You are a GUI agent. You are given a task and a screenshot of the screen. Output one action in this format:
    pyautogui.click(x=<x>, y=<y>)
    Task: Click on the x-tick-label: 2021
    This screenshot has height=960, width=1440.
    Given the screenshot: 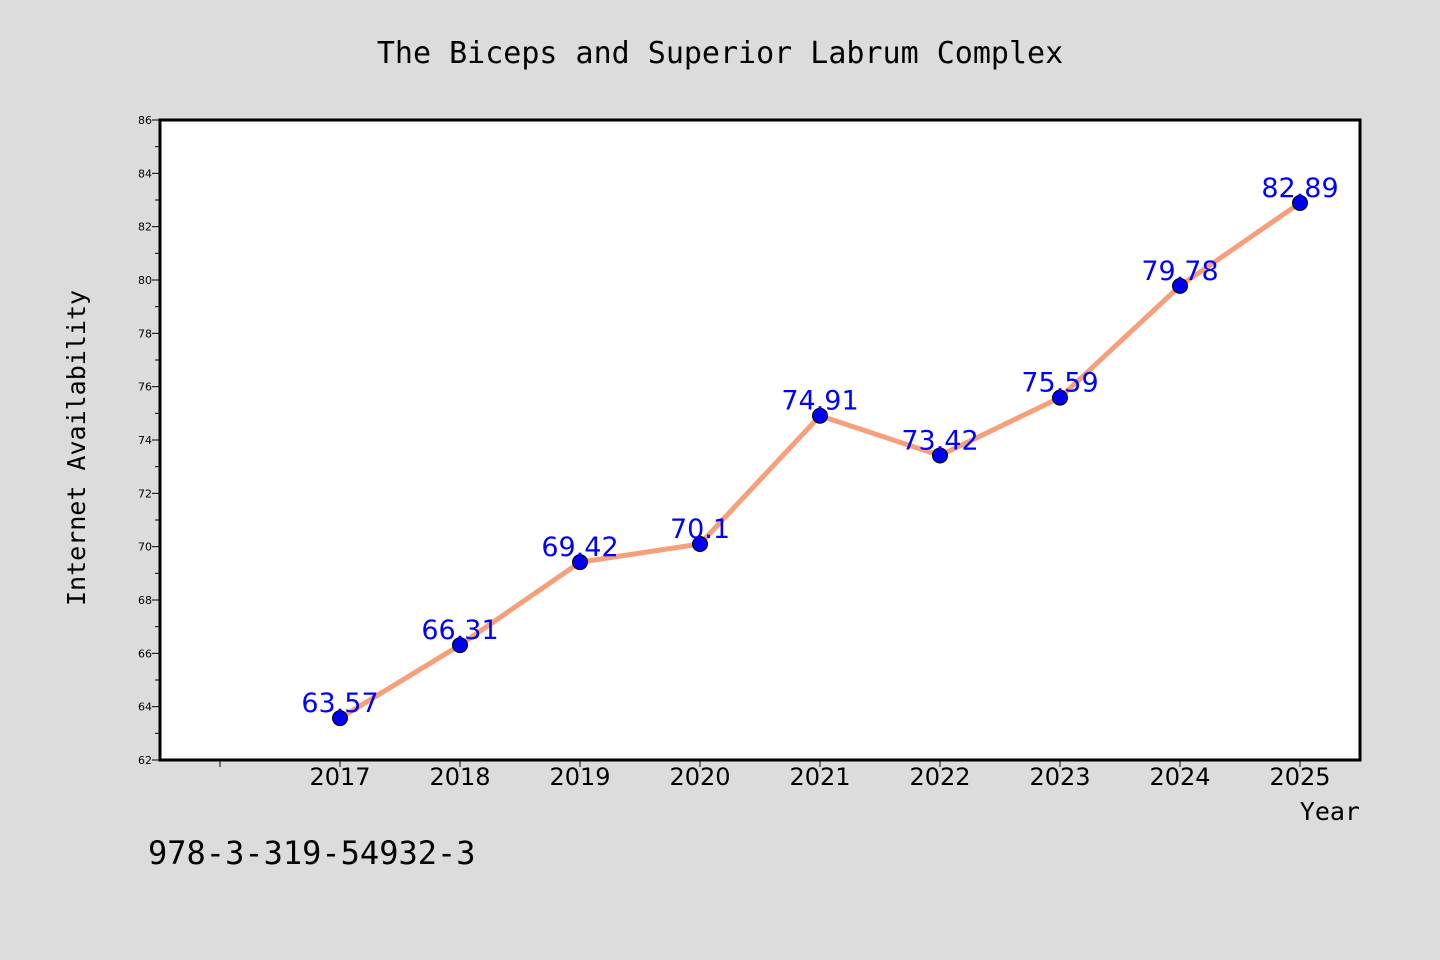 What is the action you would take?
    pyautogui.click(x=819, y=777)
    